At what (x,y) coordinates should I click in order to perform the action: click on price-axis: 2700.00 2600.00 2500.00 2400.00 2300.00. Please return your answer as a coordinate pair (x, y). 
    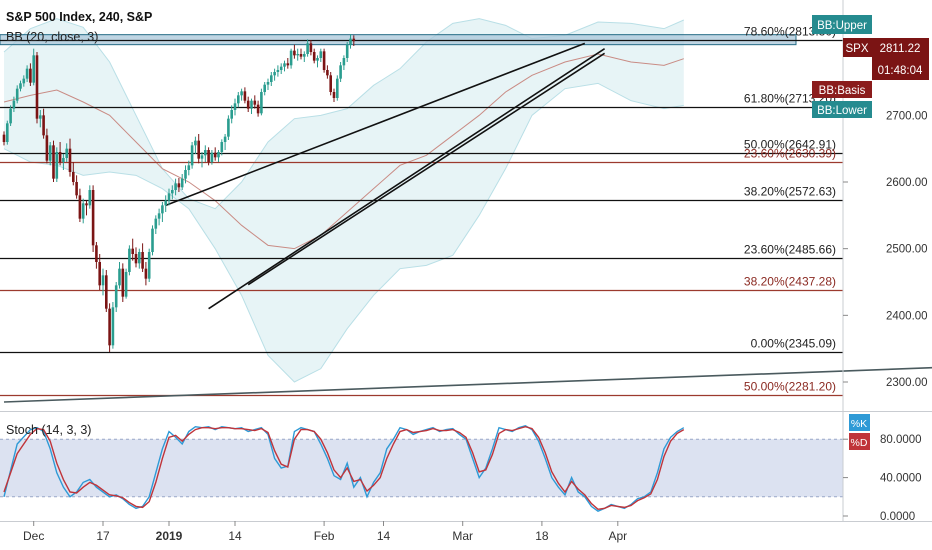
    Looking at the image, I should click on (885, 249).